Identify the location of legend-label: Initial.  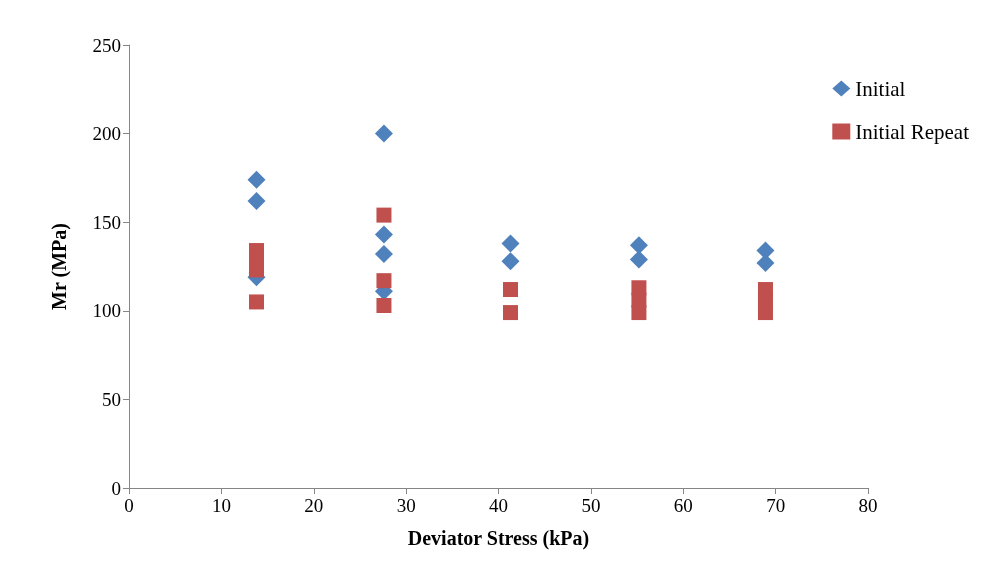
(880, 88).